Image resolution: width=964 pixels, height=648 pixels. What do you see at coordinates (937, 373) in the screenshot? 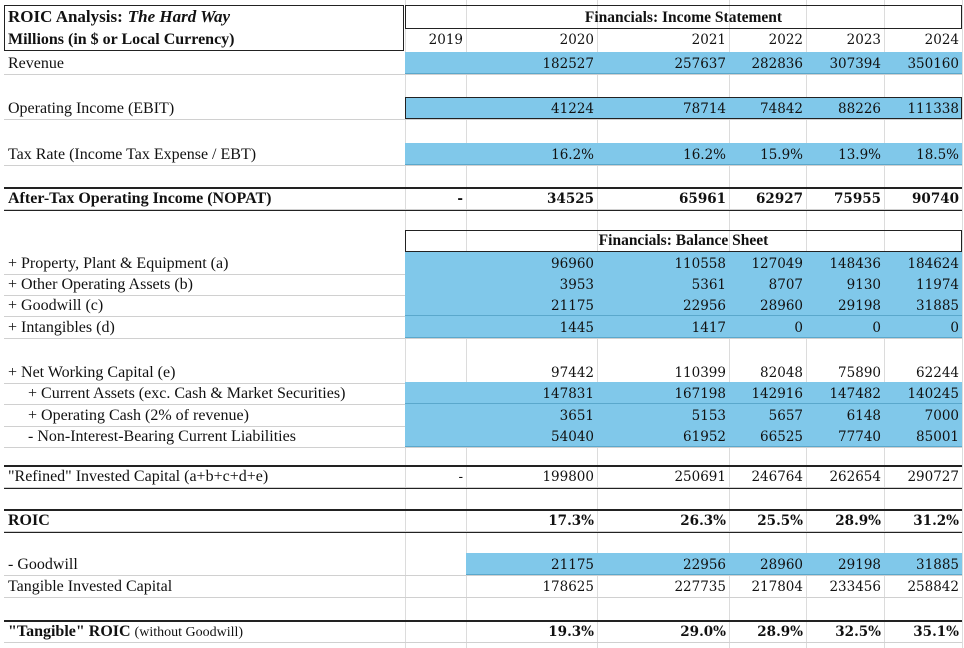
I see `cell-value: 62244` at bounding box center [937, 373].